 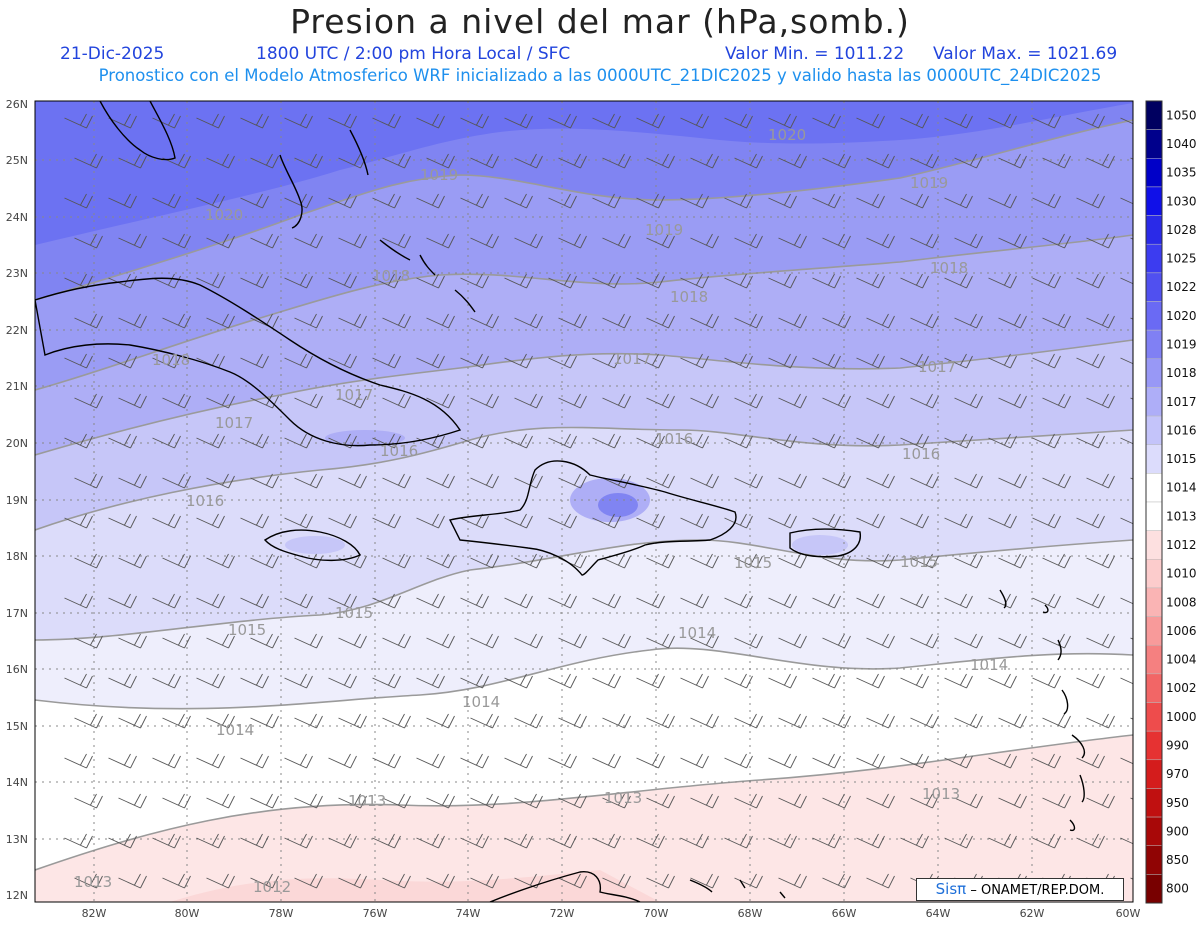 What do you see at coordinates (1181, 430) in the screenshot?
I see `colorbar-label: 1016` at bounding box center [1181, 430].